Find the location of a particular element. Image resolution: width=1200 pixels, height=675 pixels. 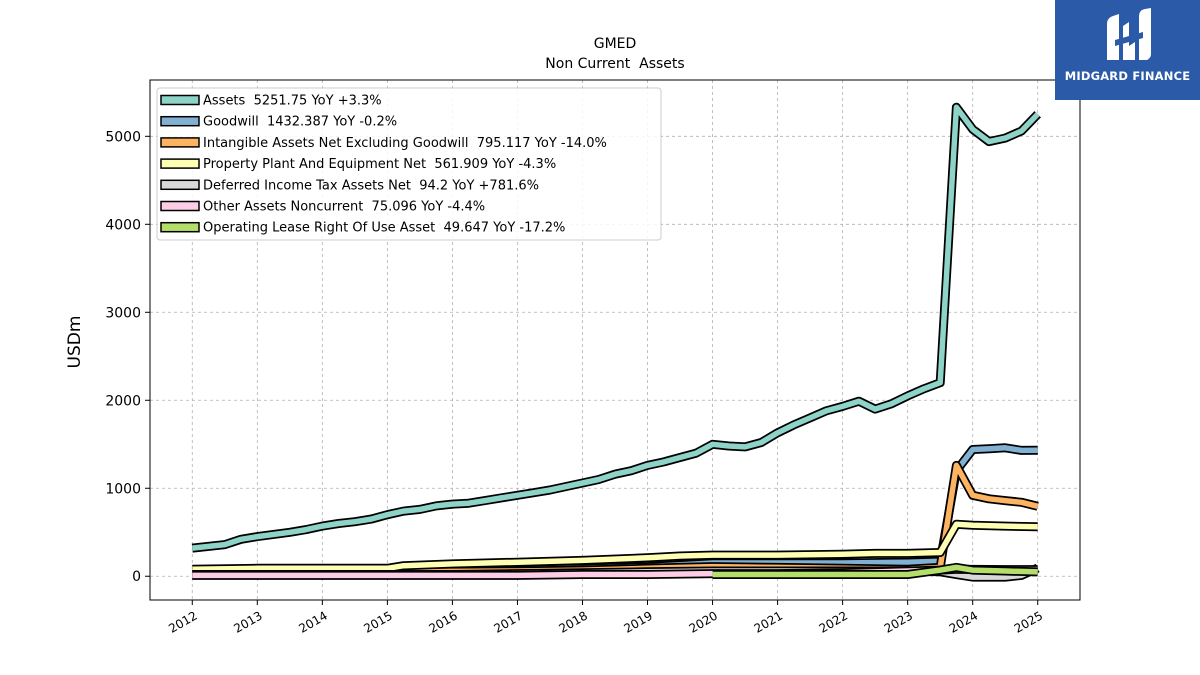

y-tick-label-3000: 3000 is located at coordinates (123, 313).